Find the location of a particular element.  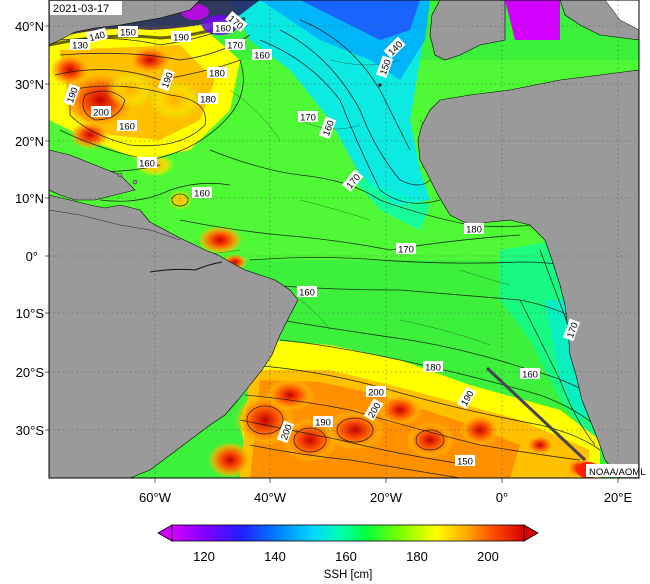

contour-label: 140 is located at coordinates (96, 36).